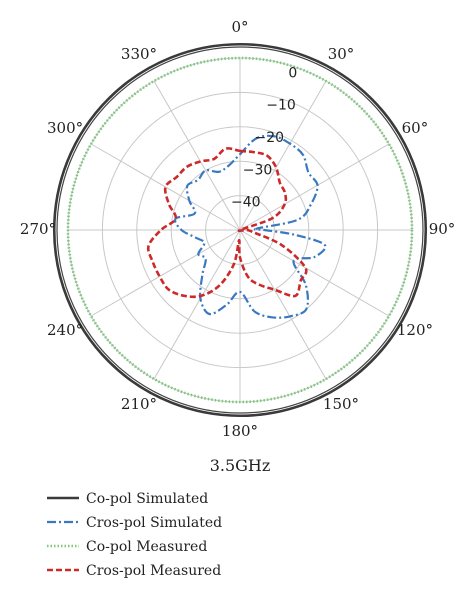 The width and height of the screenshot is (474, 598). Describe the element at coordinates (281, 106) in the screenshot. I see `radial-tick-label: −10` at that location.